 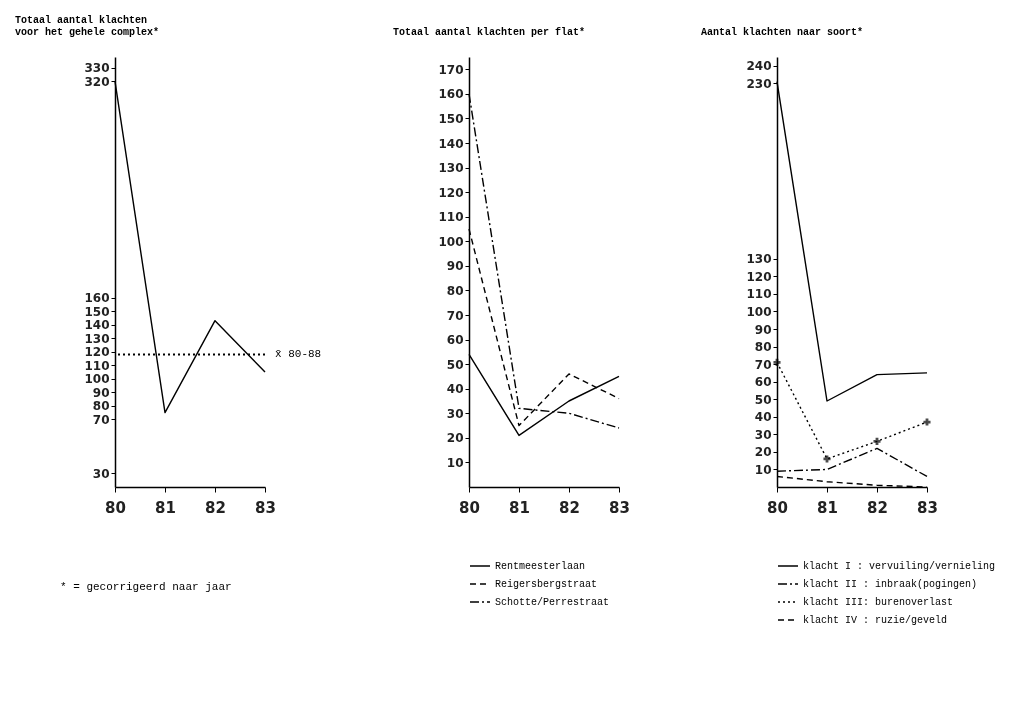 I want to click on legend-label: klacht I : vervuiling/vernieling, so click(x=899, y=566).